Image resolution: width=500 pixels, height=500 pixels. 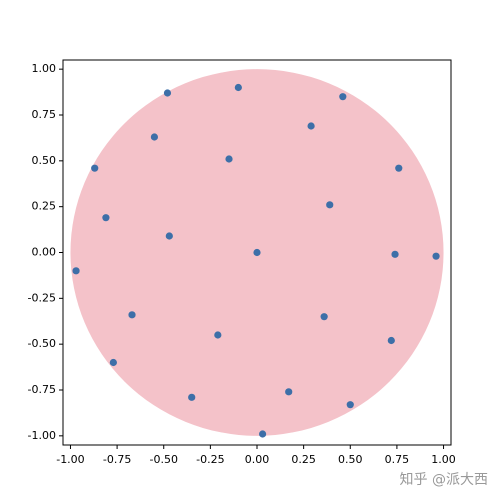 I want to click on x-tick-label: -0.75, so click(x=117, y=459).